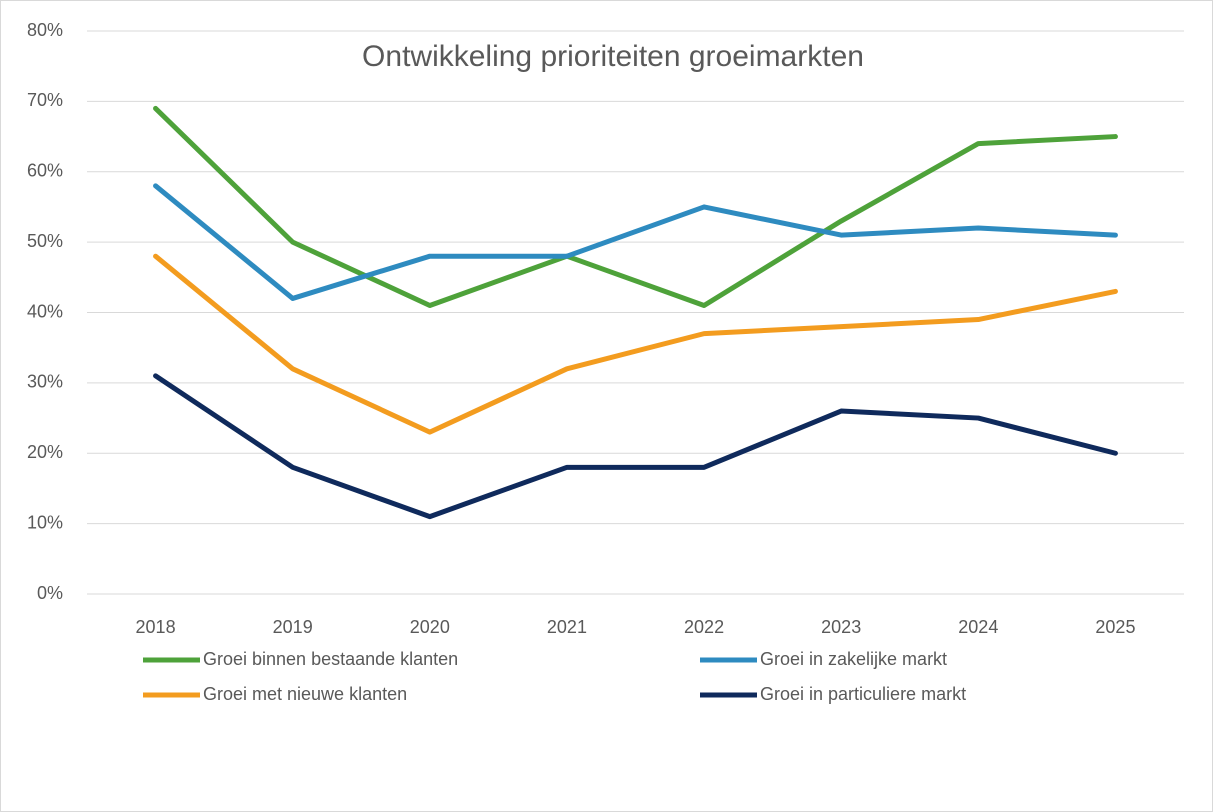 Image resolution: width=1213 pixels, height=812 pixels. Describe the element at coordinates (50, 593) in the screenshot. I see `y-tick-label: 0%` at that location.